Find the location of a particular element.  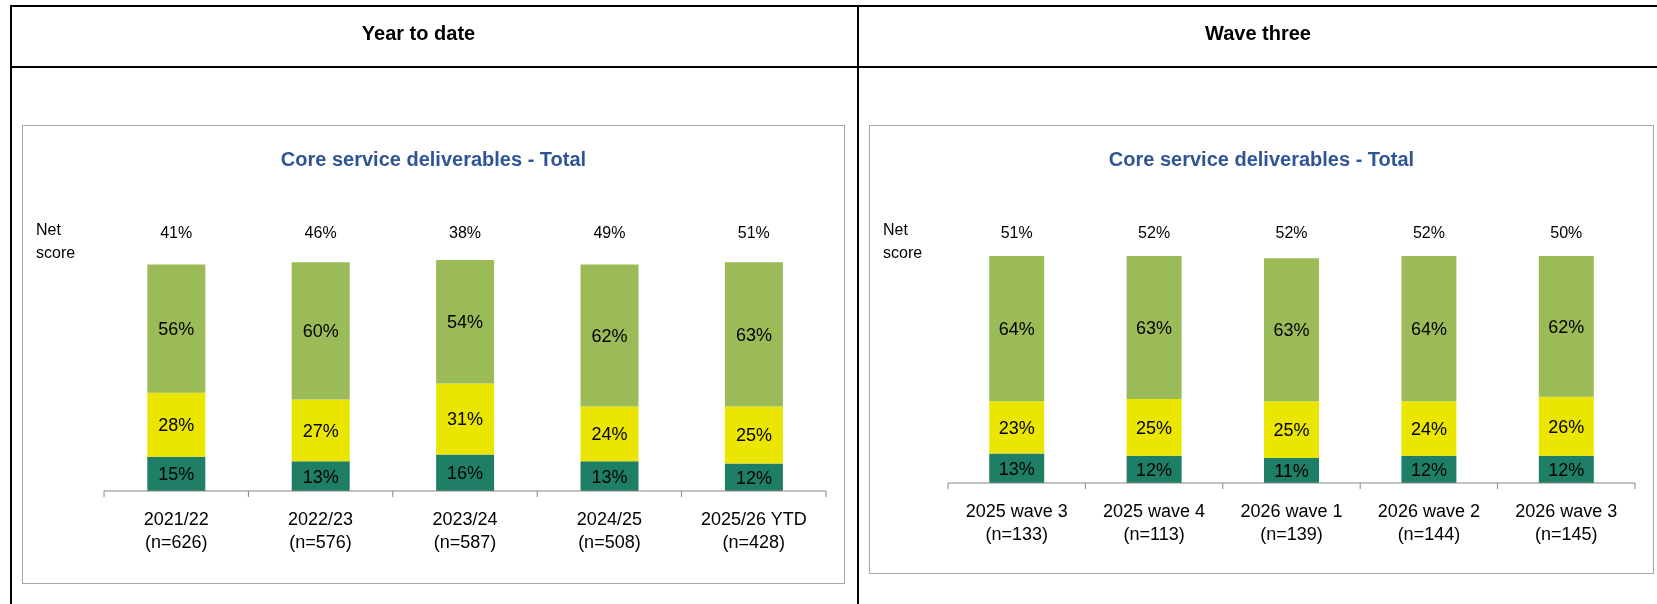

data-label: 26% is located at coordinates (1566, 426).